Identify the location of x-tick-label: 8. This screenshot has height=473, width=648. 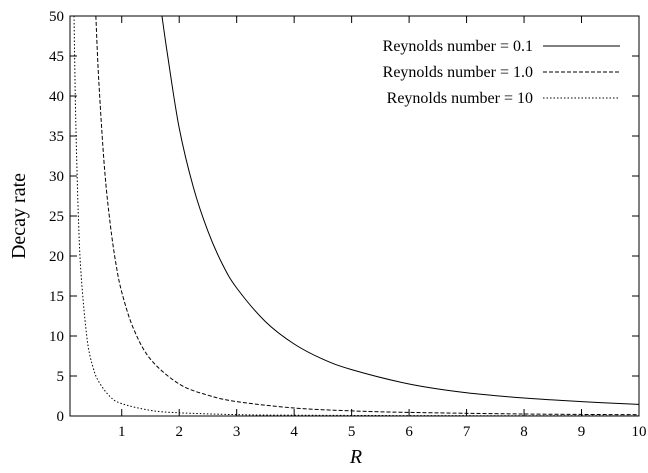
(524, 432).